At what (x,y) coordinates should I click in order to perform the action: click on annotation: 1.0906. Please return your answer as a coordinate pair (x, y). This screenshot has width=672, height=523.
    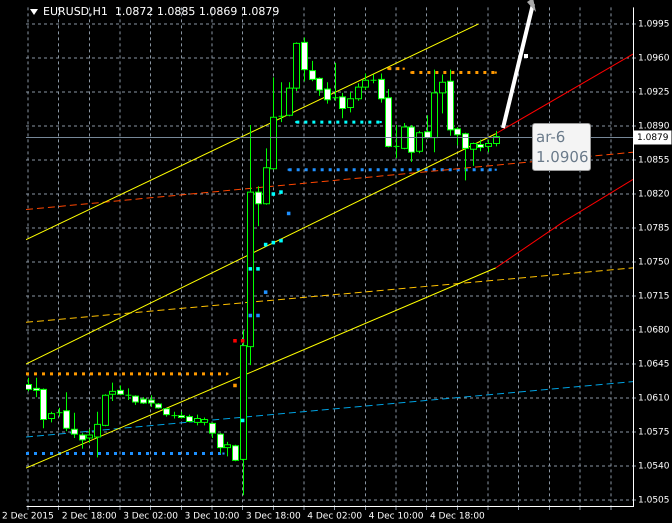
    Looking at the image, I should click on (563, 157).